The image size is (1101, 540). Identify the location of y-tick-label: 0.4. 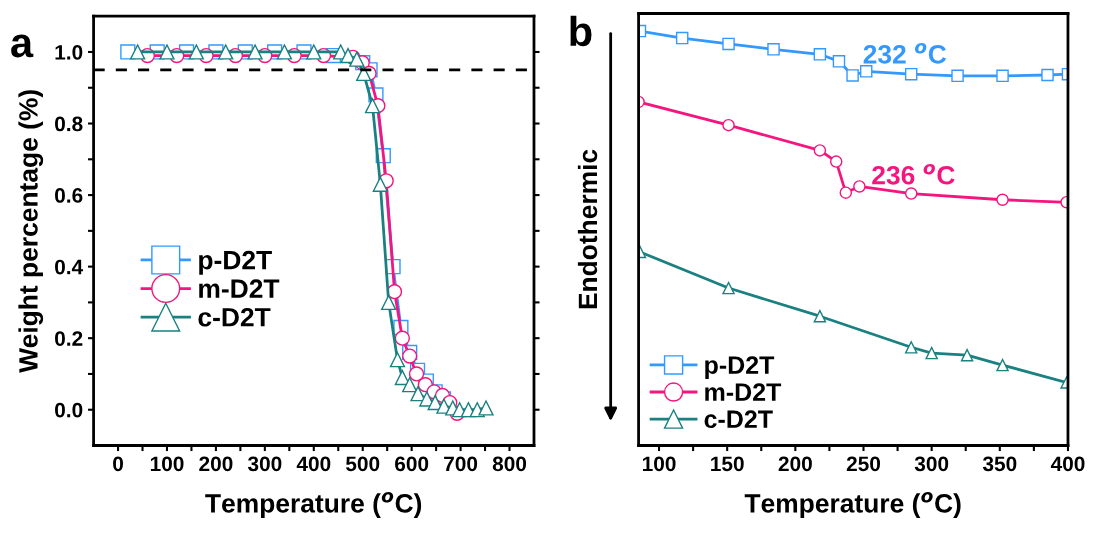
(69, 267).